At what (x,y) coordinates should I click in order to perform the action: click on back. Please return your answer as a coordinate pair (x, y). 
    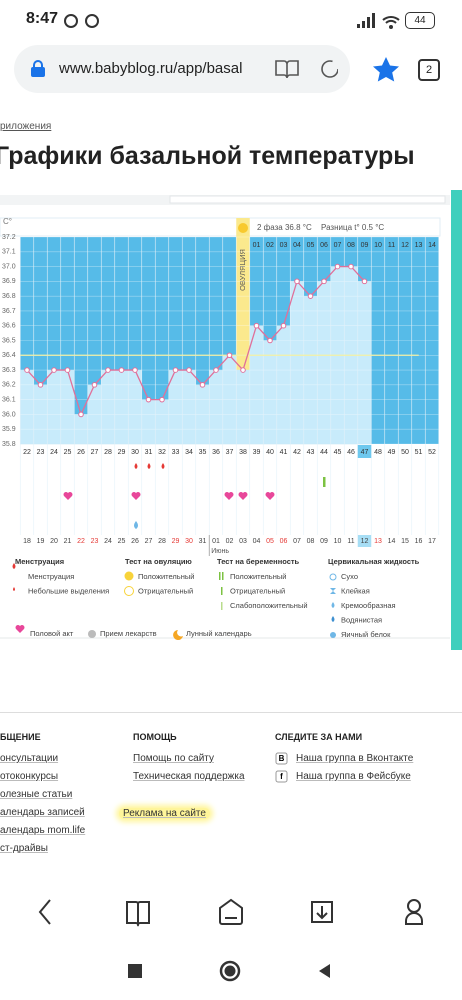
    Looking at the image, I should click on (44, 912).